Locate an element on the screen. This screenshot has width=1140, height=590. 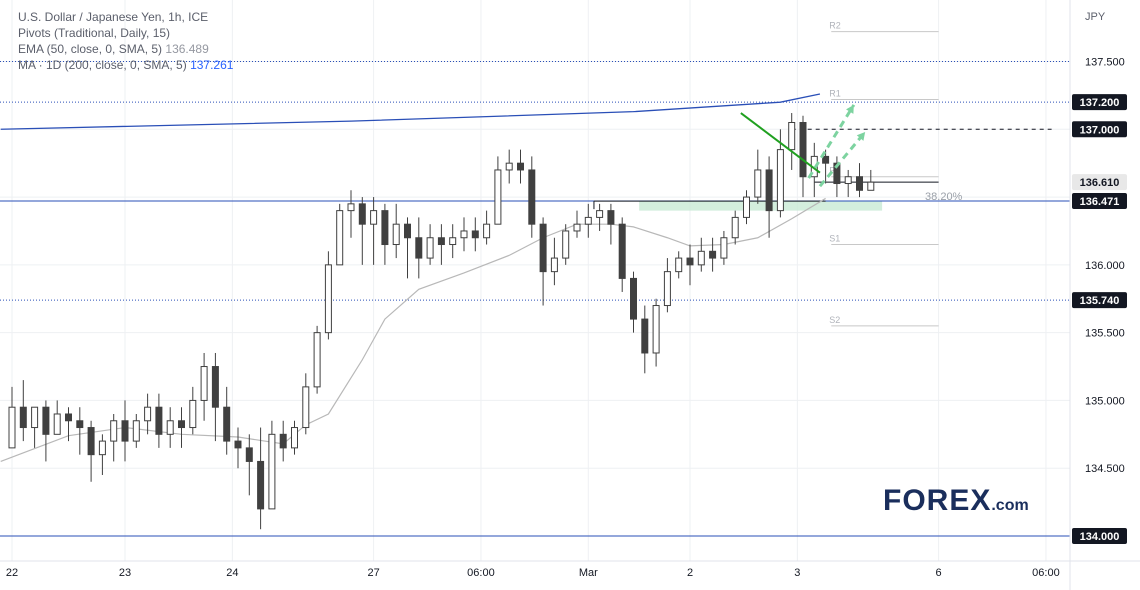
legend-symbol-title: U.S. Dollar / Japanese Yen, 1h, ICE is located at coordinates (113, 17).